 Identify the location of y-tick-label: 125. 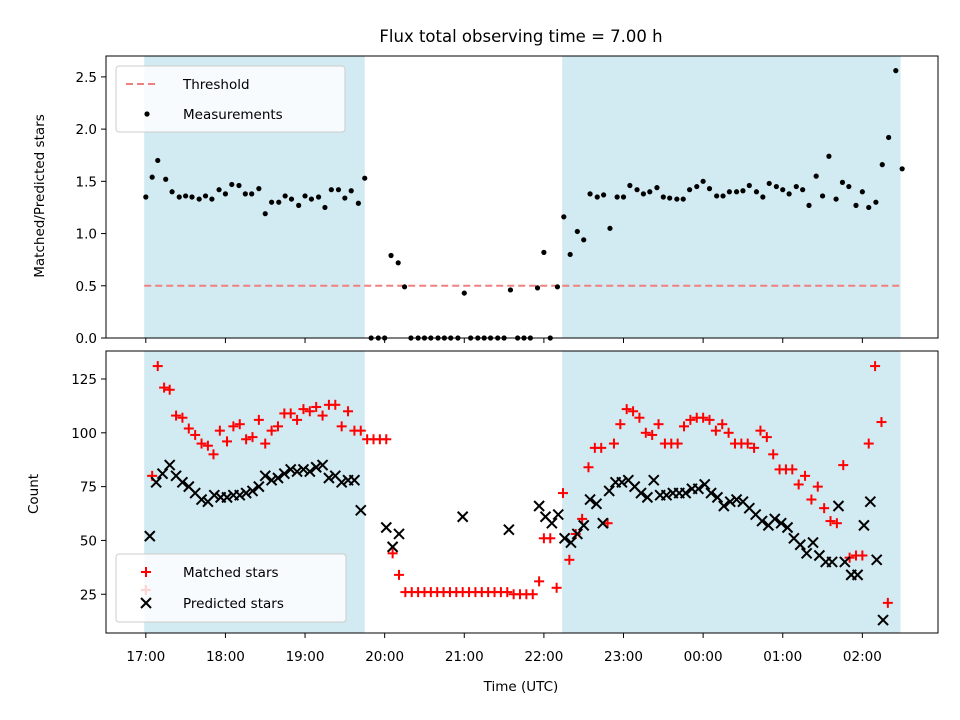
(84, 380).